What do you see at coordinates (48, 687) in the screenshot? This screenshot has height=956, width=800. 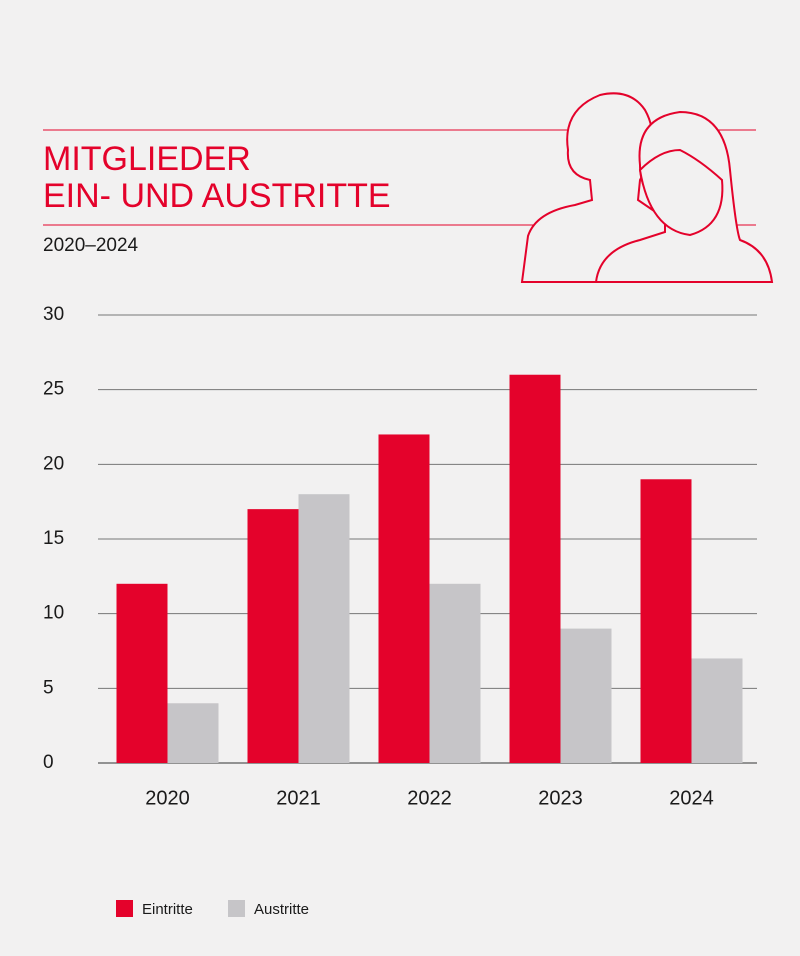 I see `y-tick-label: 5` at bounding box center [48, 687].